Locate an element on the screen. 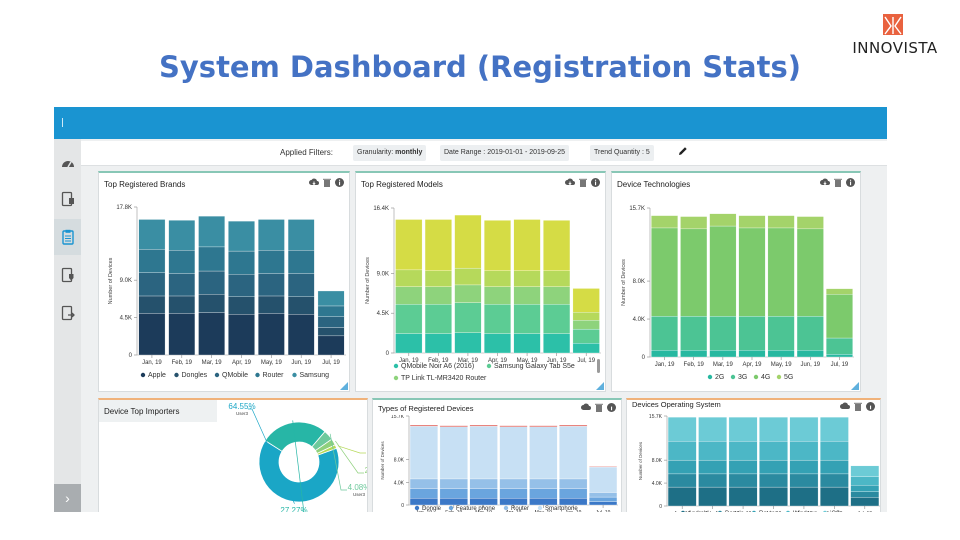 The height and width of the screenshot is (540, 960). pie-value-label: 27.27% is located at coordinates (293, 509).